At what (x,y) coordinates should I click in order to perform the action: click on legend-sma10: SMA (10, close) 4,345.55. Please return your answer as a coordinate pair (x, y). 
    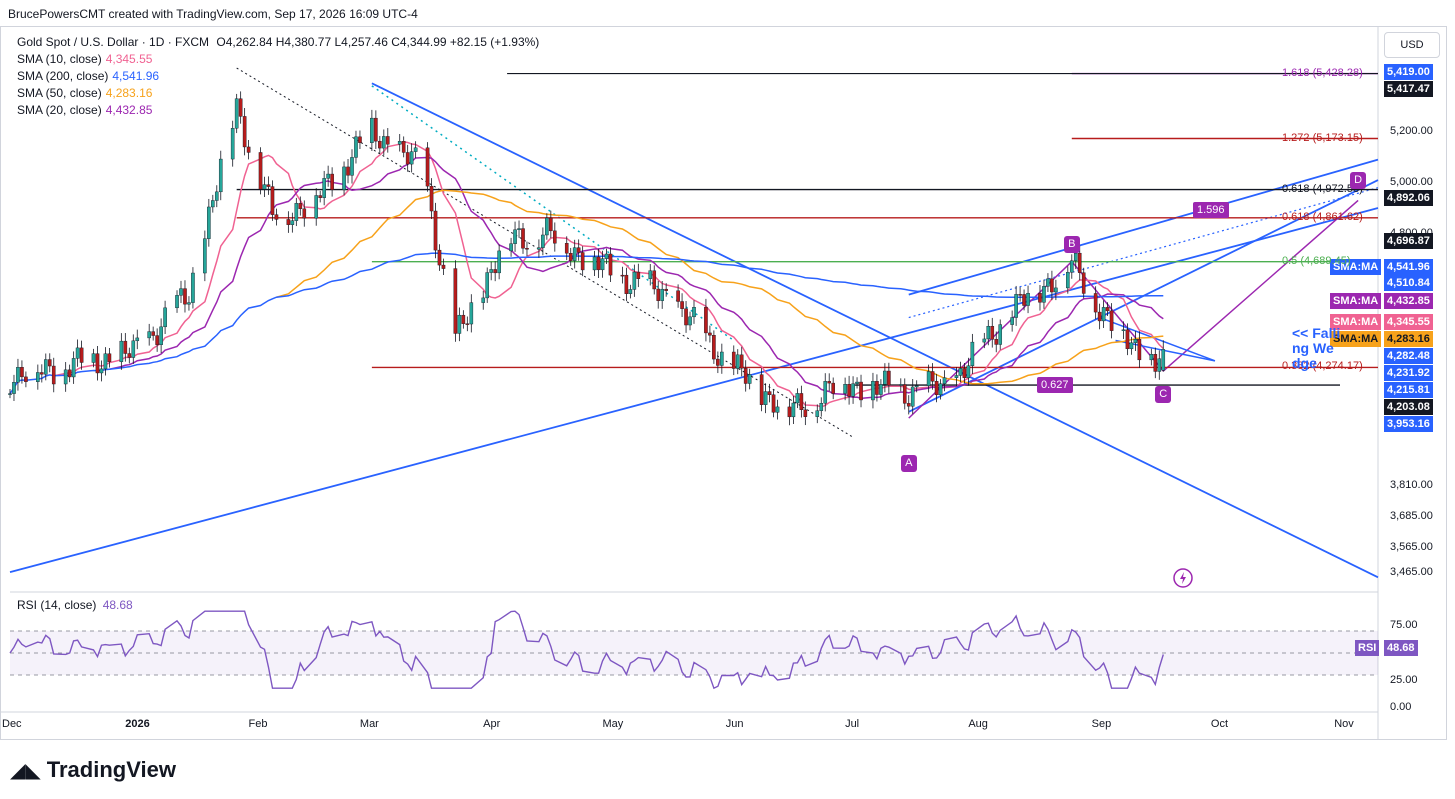
    Looking at the image, I should click on (85, 59).